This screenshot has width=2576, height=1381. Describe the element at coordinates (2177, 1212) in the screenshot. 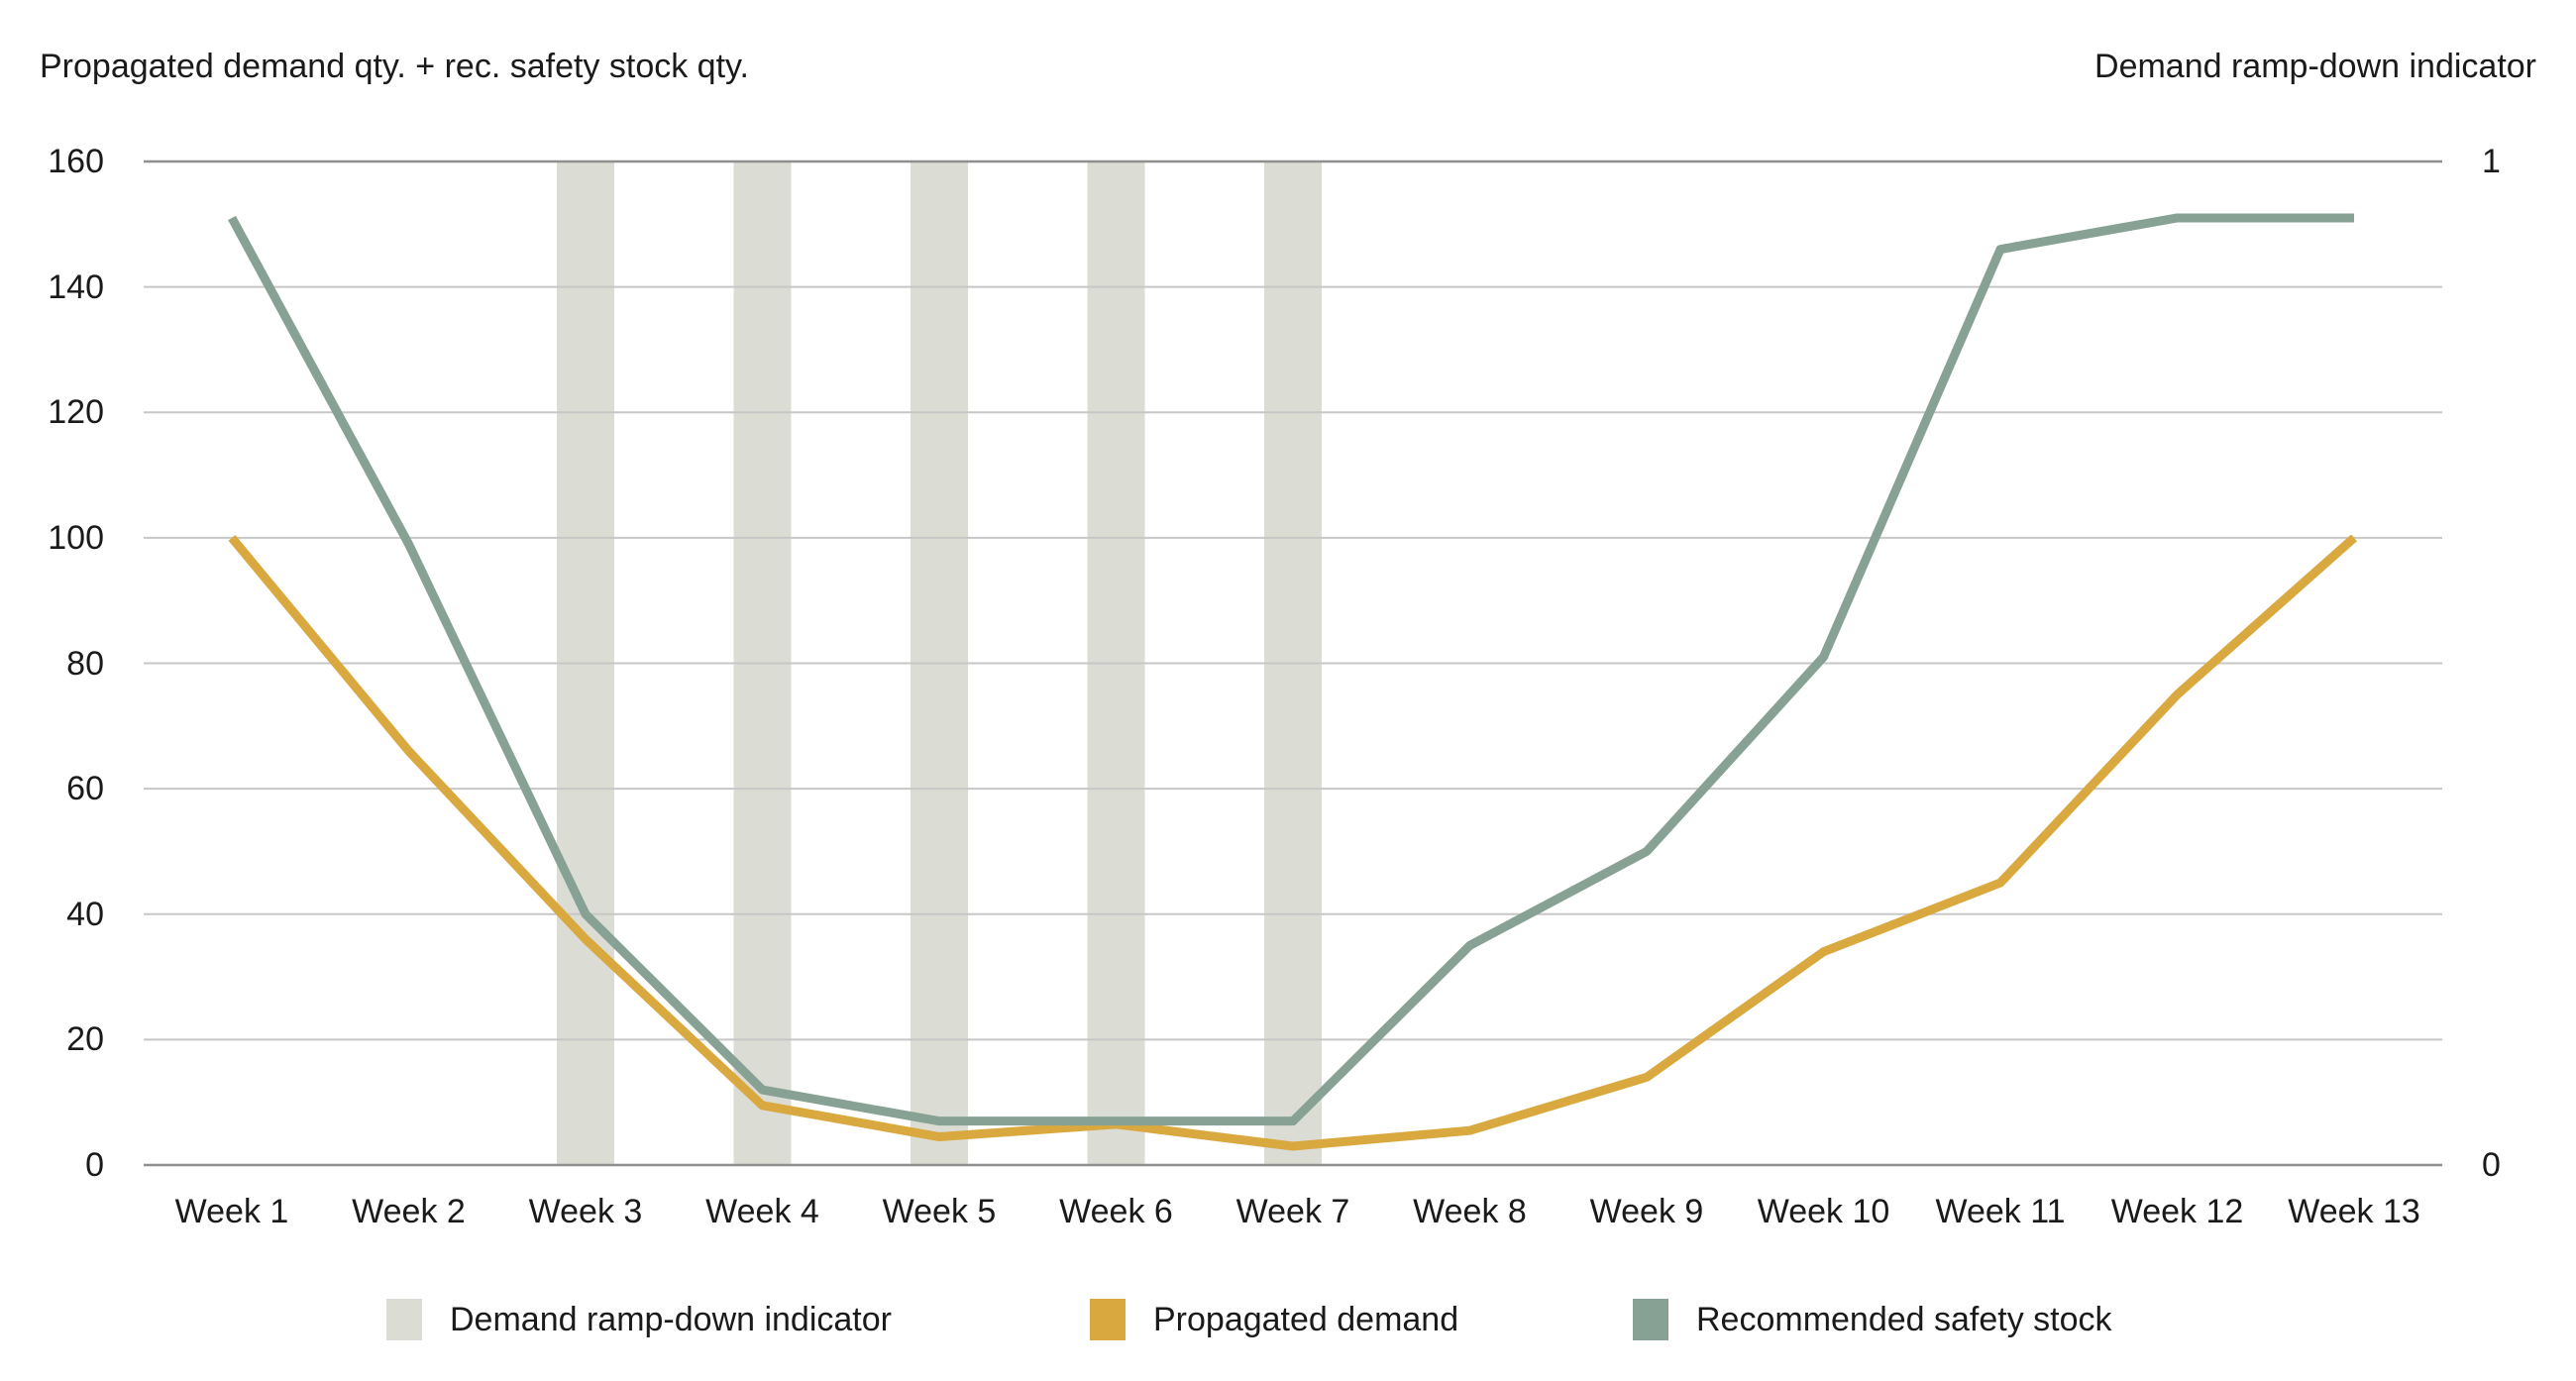

I see `x-axis-label: Week 12` at that location.